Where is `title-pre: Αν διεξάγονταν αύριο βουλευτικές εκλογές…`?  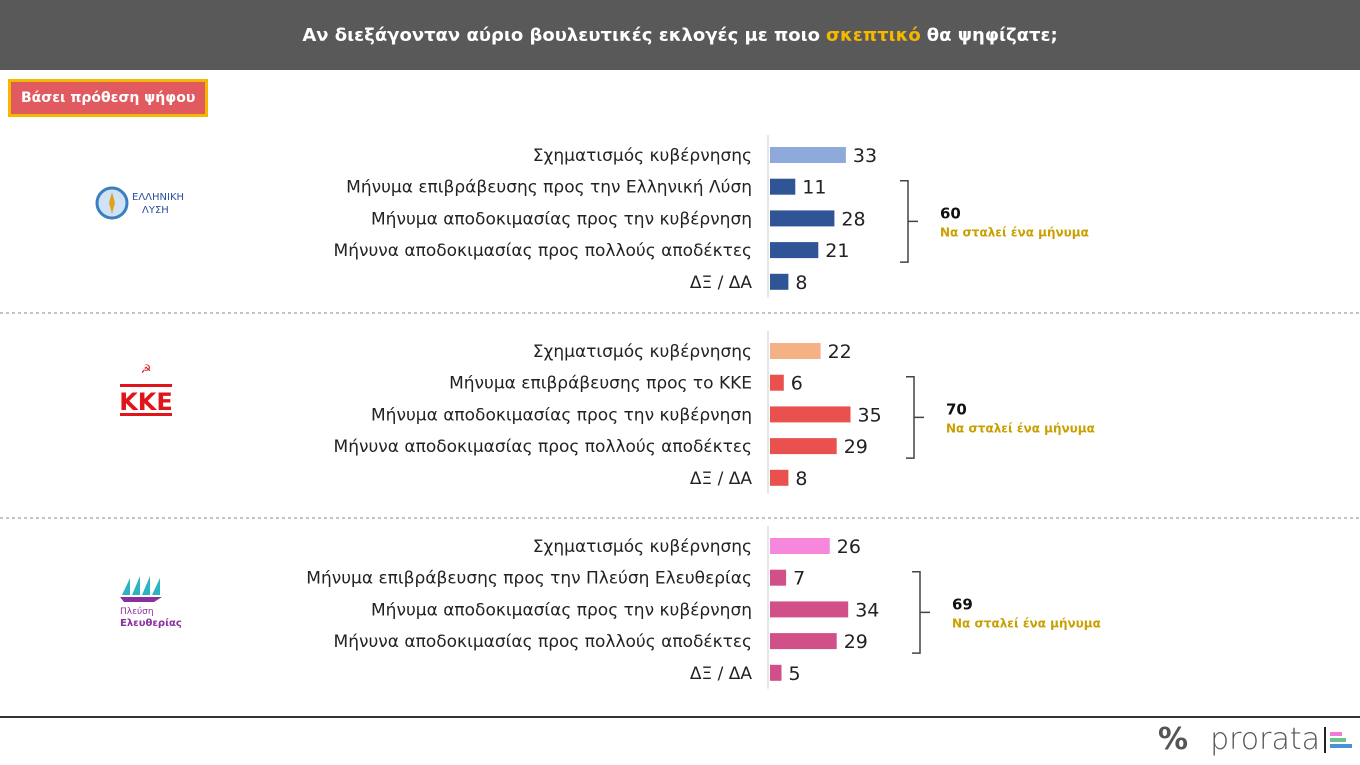
title-pre: Αν διεξάγονταν αύριο βουλευτικές εκλογές… is located at coordinates (561, 35).